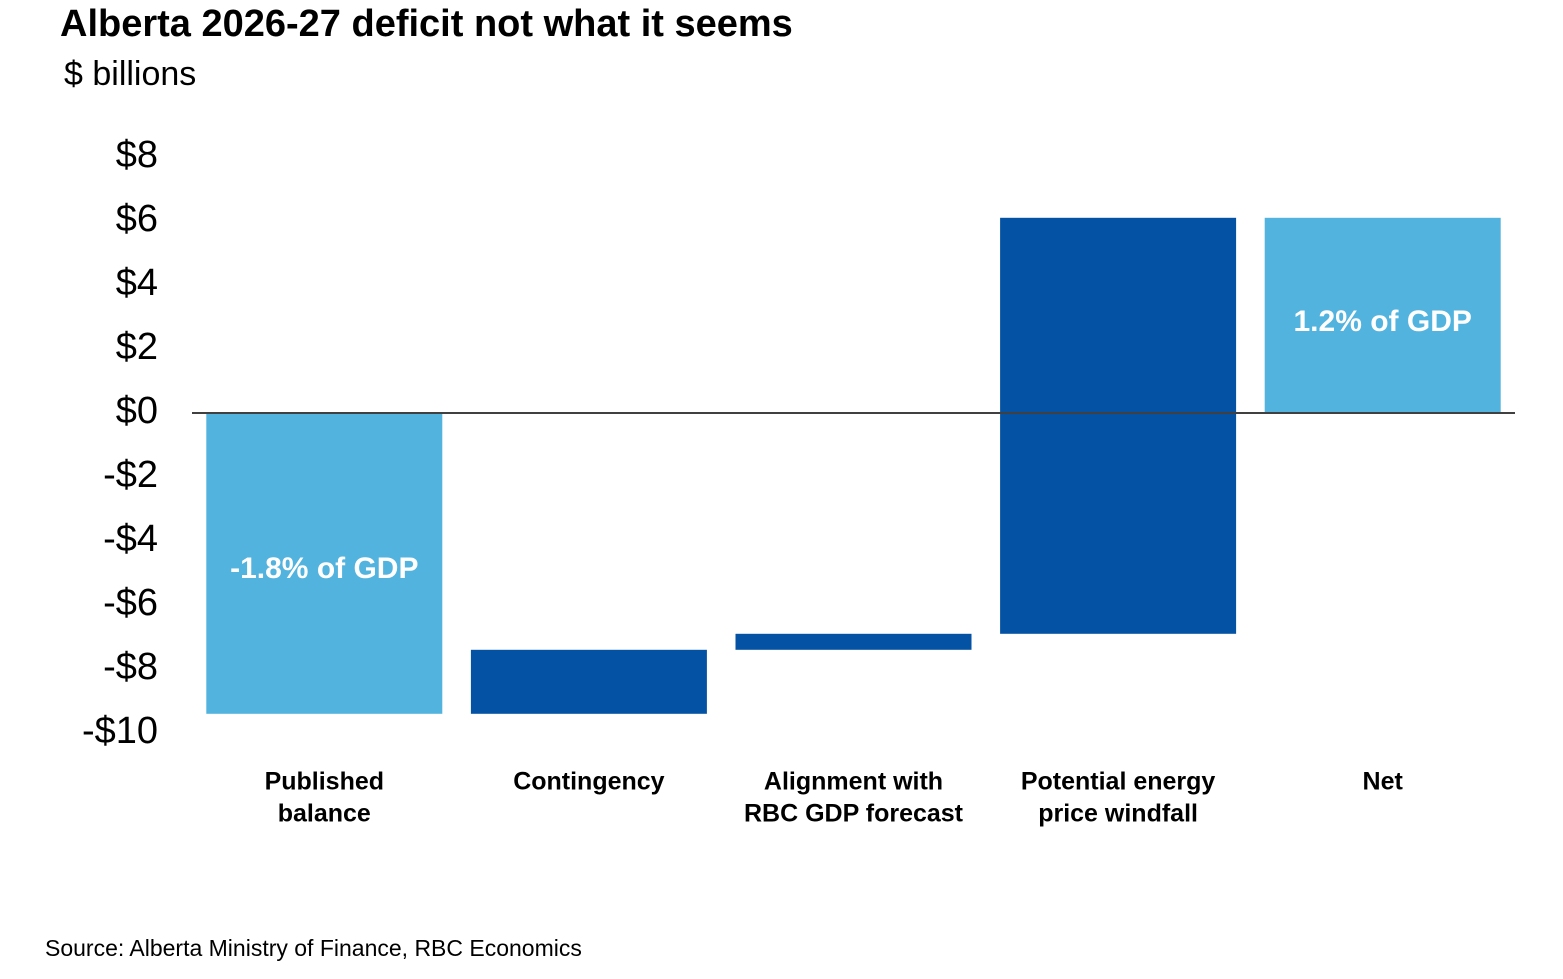 The image size is (1563, 979). I want to click on chart-subtitle: $ billions, so click(130, 74).